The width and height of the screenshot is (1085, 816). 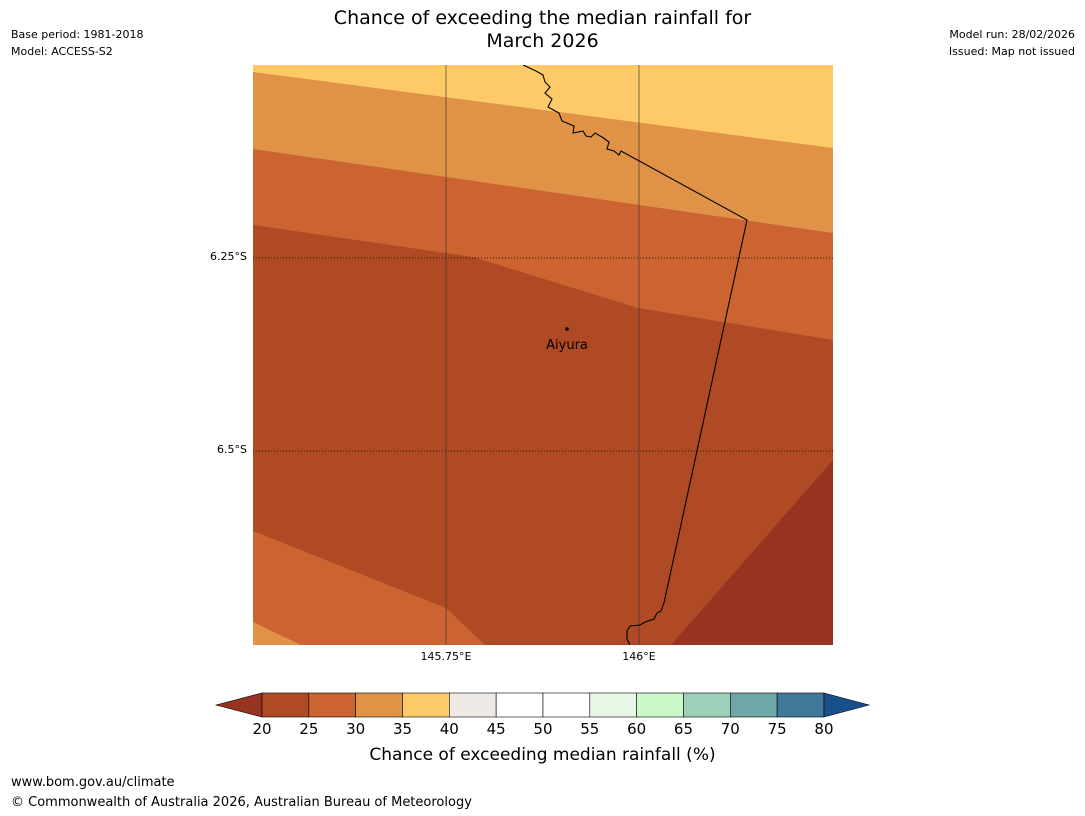 What do you see at coordinates (590, 729) in the screenshot?
I see `colorbar-tick-55: 55` at bounding box center [590, 729].